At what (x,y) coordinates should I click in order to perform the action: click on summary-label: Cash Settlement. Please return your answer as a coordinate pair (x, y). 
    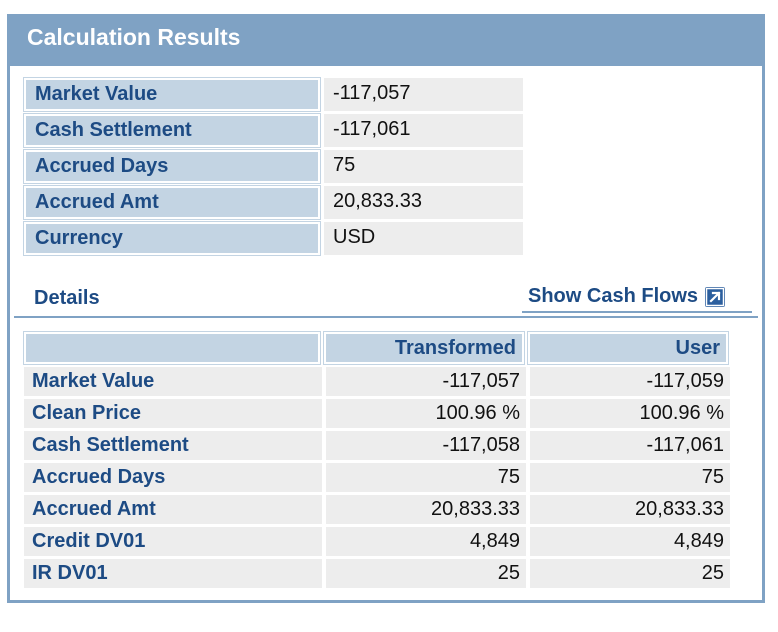
    Looking at the image, I should click on (172, 130).